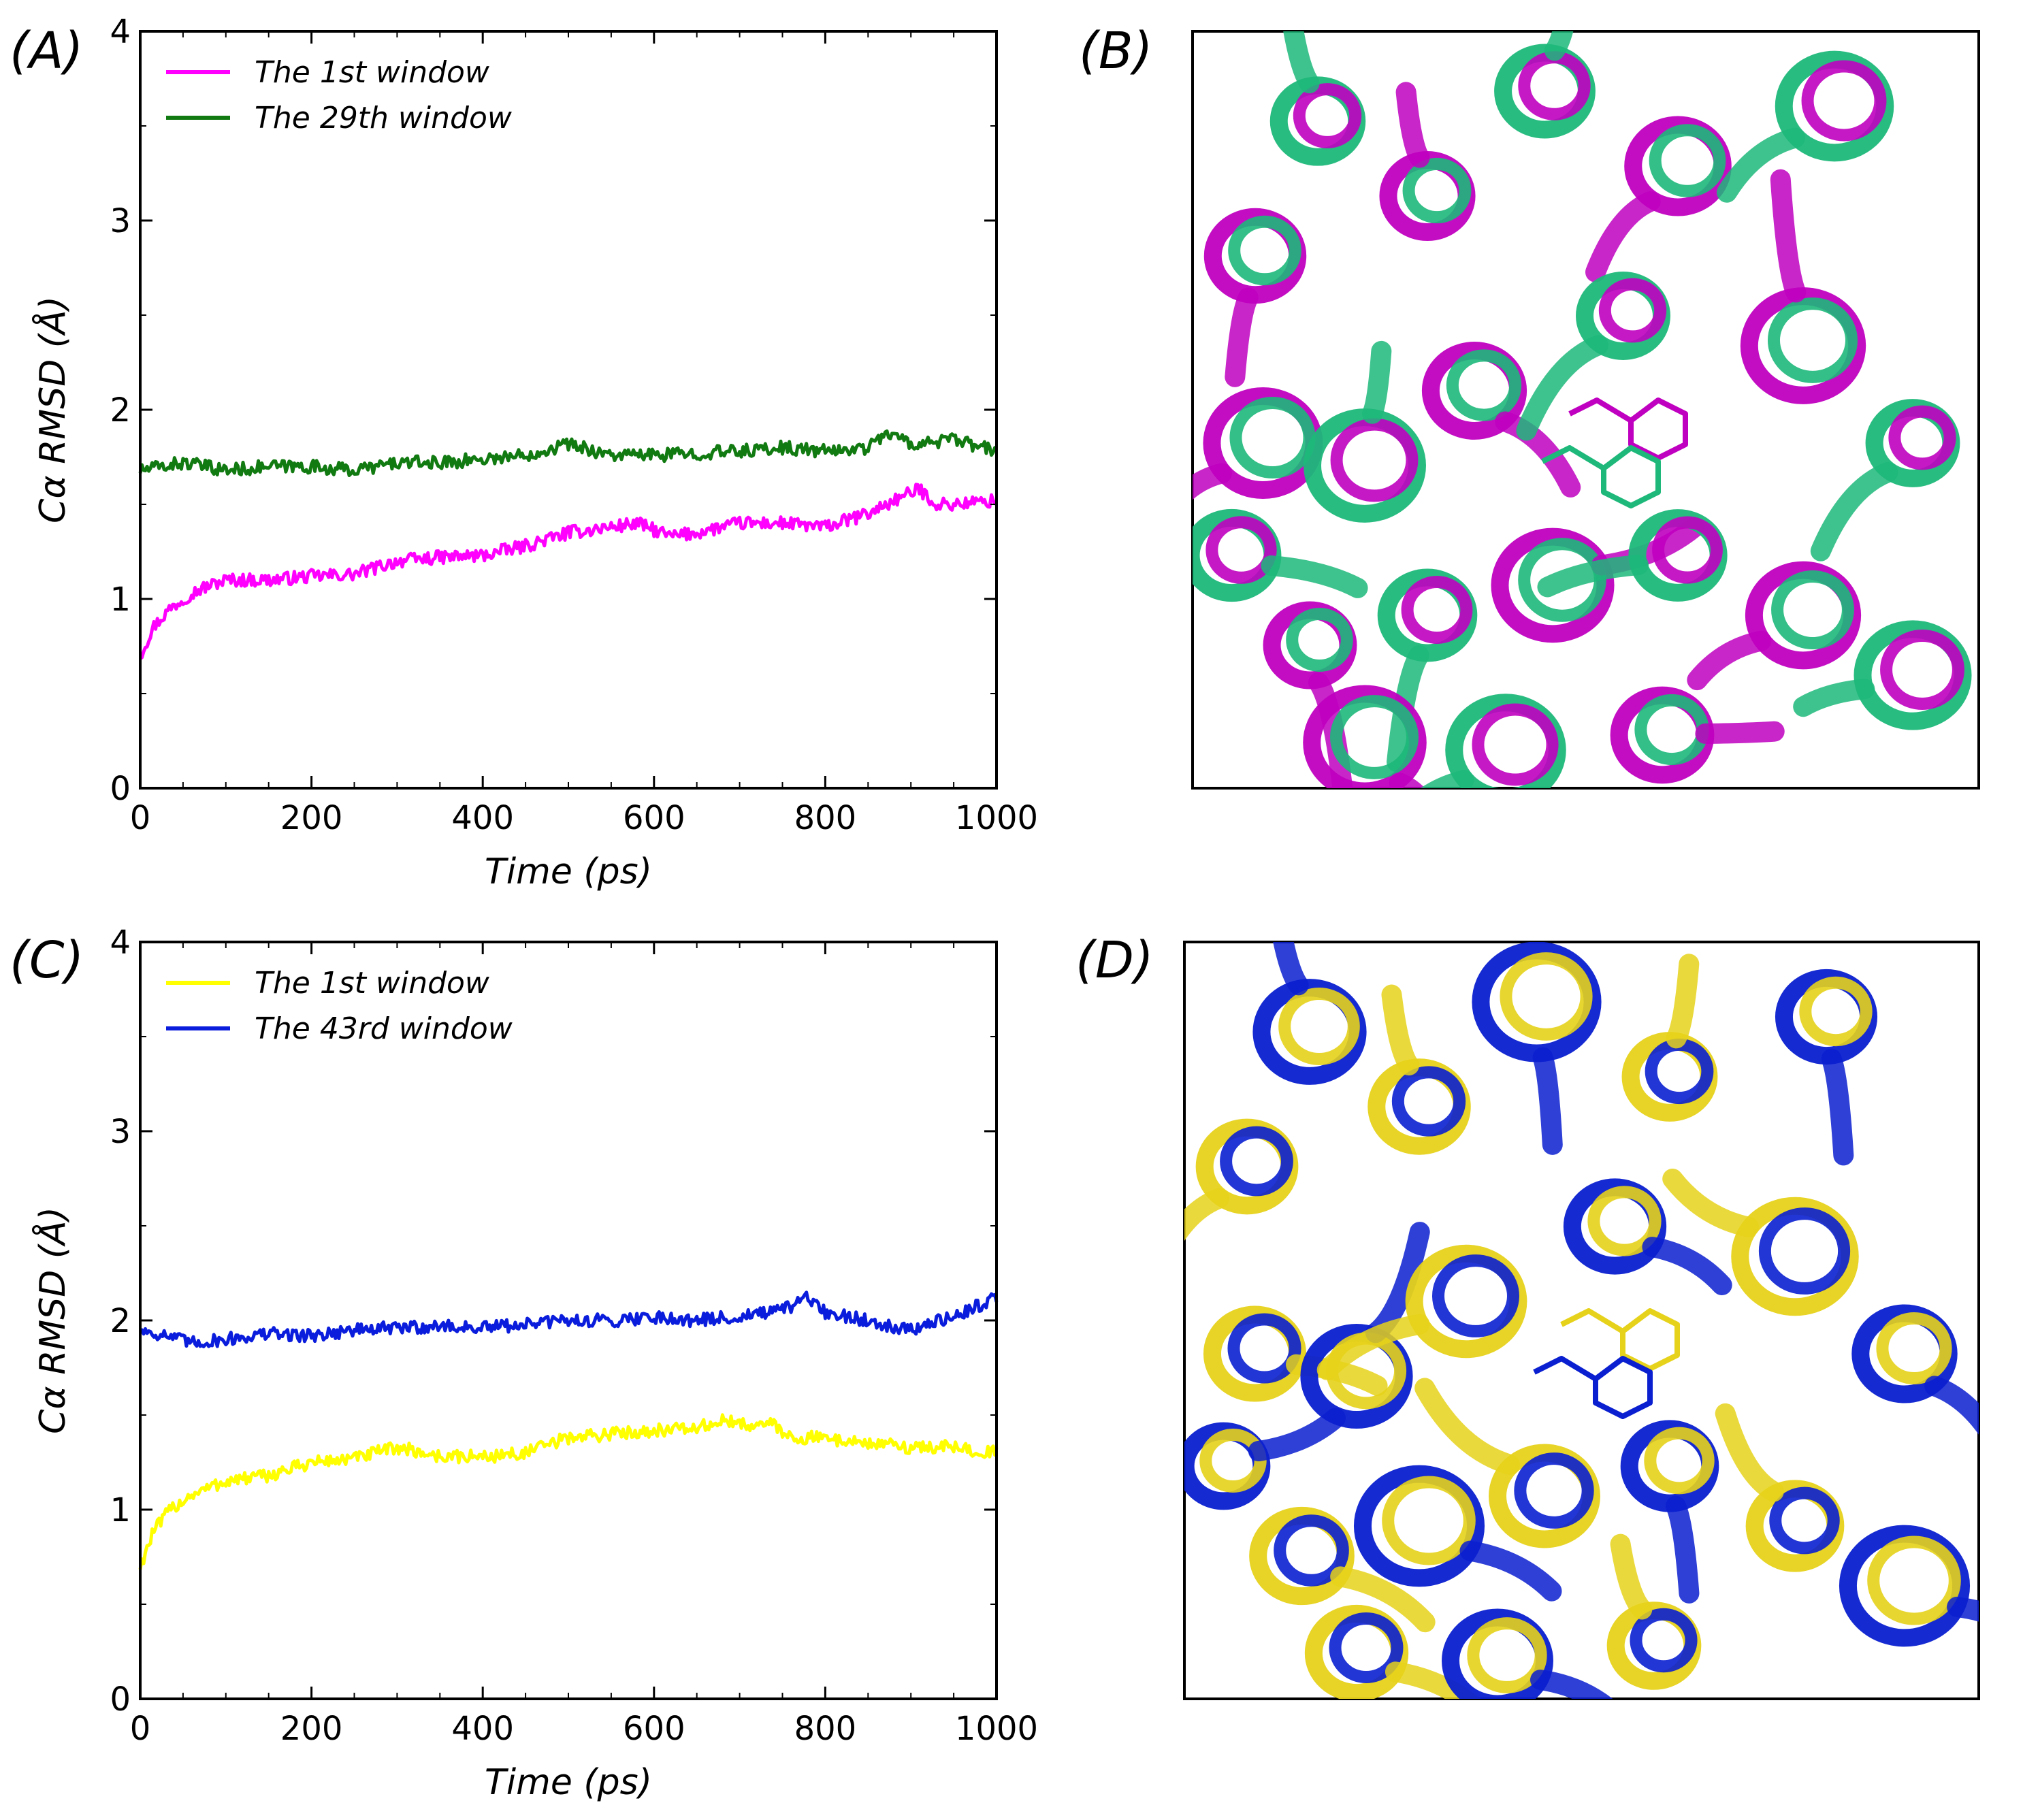  What do you see at coordinates (52, 410) in the screenshot?
I see `y-axis-title: Cα RMSD (Å)` at bounding box center [52, 410].